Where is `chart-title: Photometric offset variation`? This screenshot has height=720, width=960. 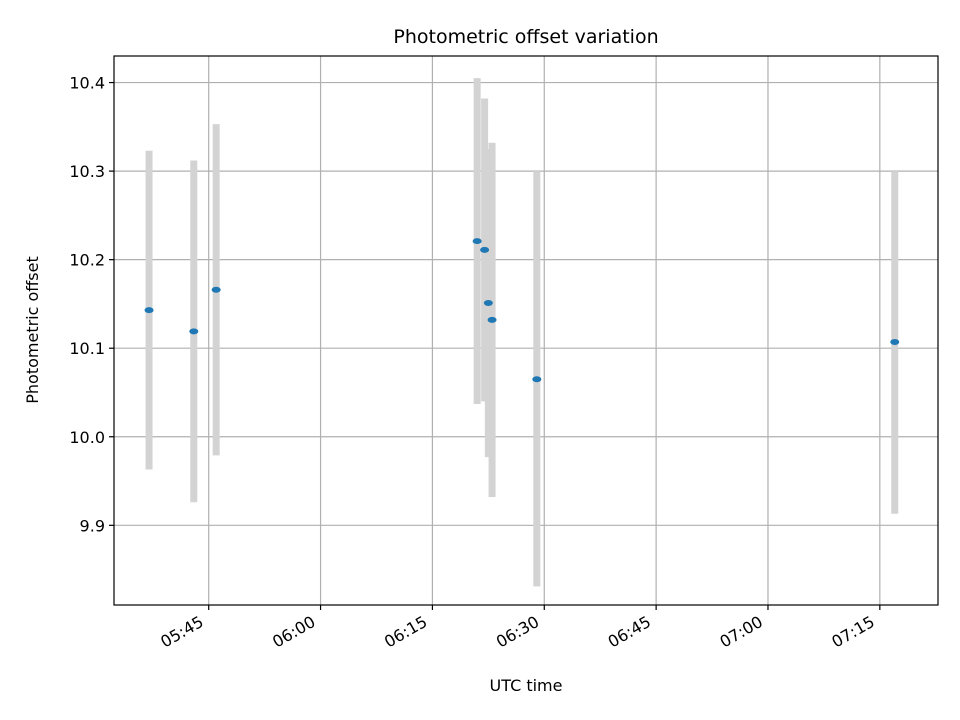
chart-title: Photometric offset variation is located at coordinates (525, 37).